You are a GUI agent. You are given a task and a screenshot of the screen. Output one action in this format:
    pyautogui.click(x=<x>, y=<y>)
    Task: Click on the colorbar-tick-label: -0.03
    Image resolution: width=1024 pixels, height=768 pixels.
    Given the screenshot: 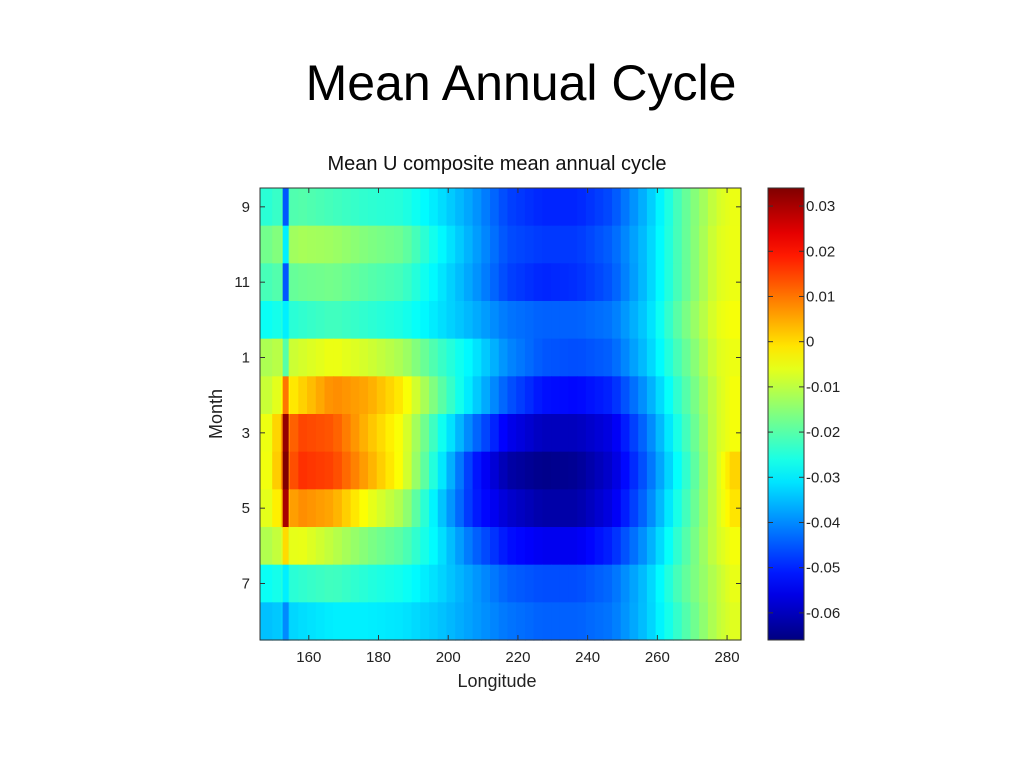 What is the action you would take?
    pyautogui.click(x=823, y=477)
    